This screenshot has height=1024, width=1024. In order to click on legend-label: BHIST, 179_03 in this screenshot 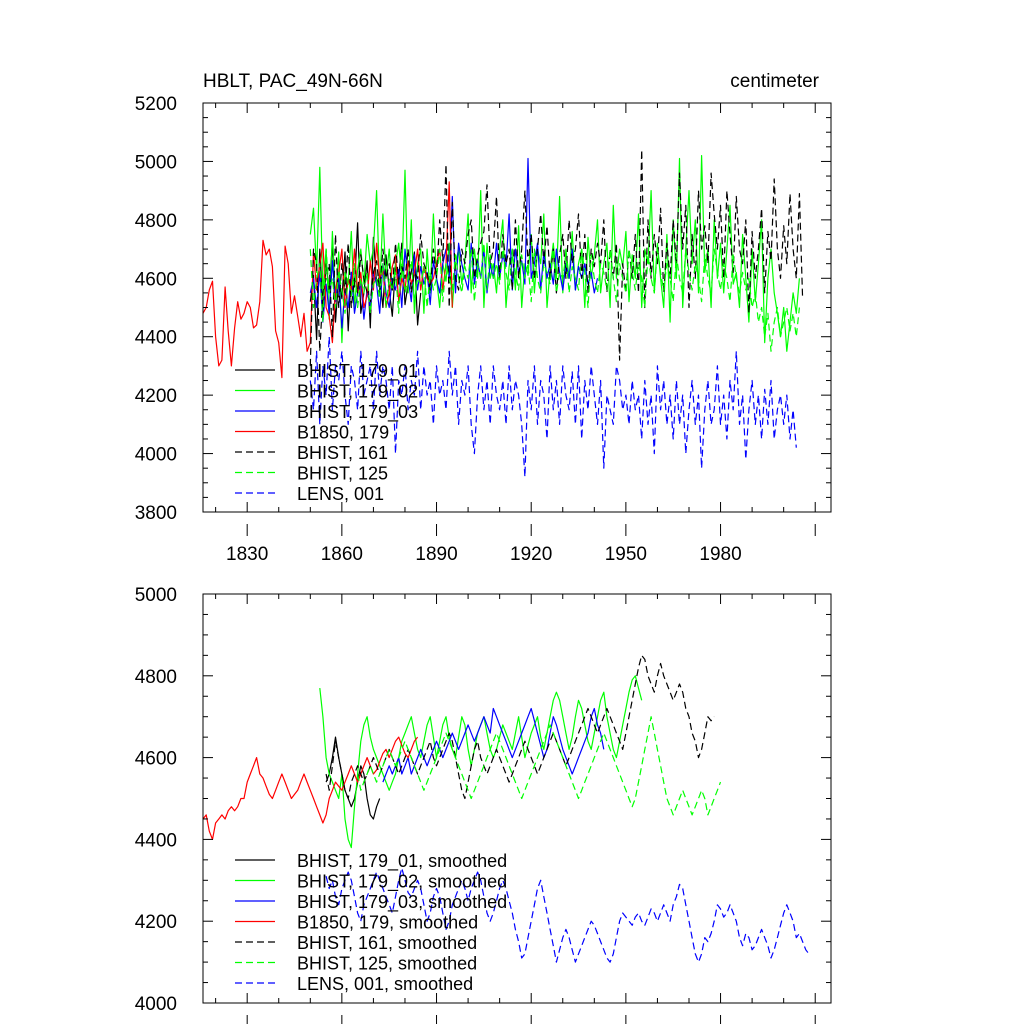, I will do `click(357, 412)`.